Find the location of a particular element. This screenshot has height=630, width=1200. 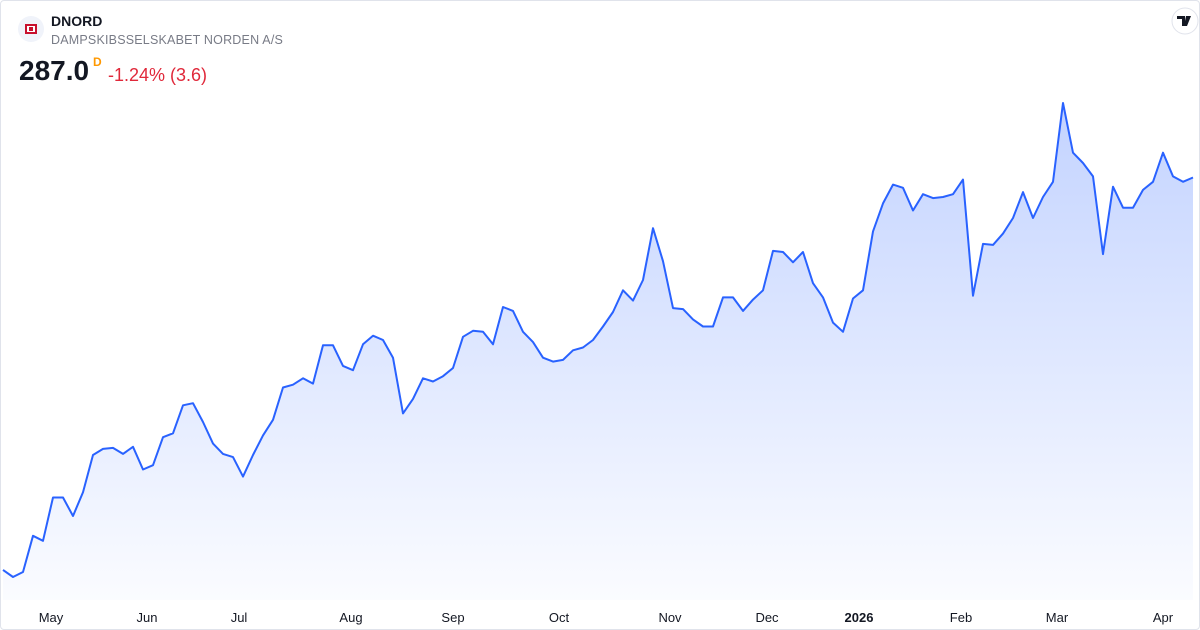

x-tick-label: Sep is located at coordinates (452, 617).